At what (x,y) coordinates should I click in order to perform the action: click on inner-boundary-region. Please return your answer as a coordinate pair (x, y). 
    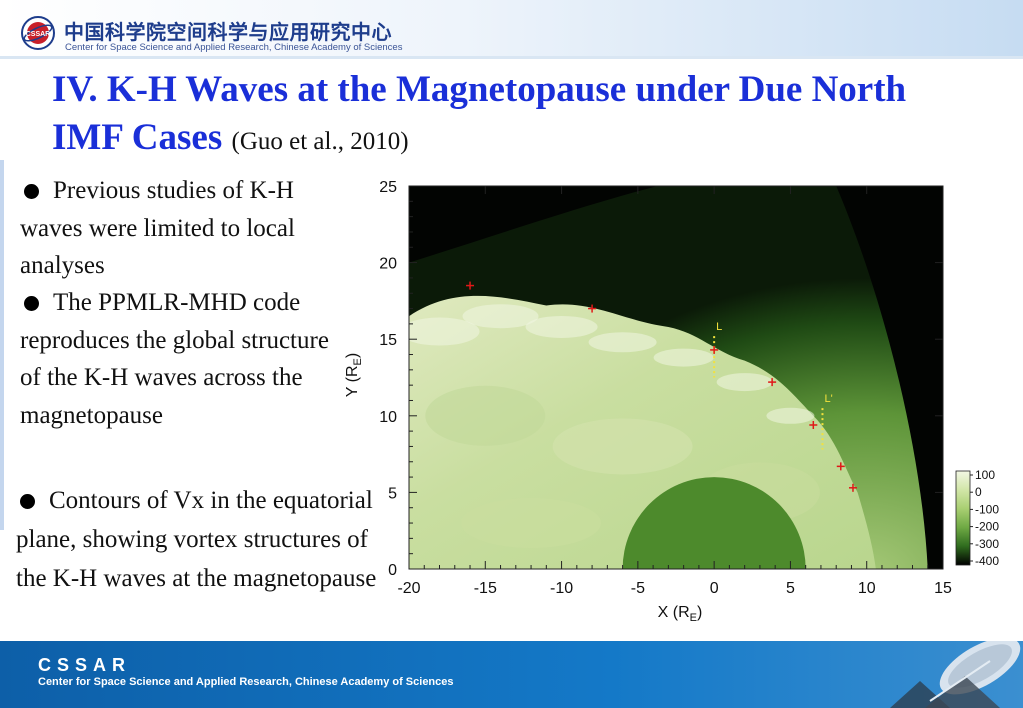
    Looking at the image, I should click on (714, 523).